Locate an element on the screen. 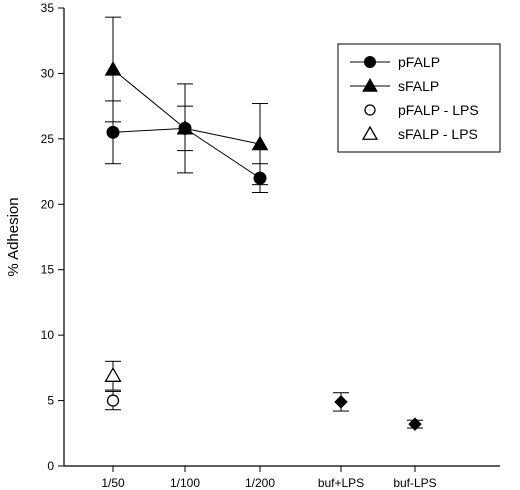 This screenshot has height=490, width=520. y-tick-label: 35 is located at coordinates (48, 8).